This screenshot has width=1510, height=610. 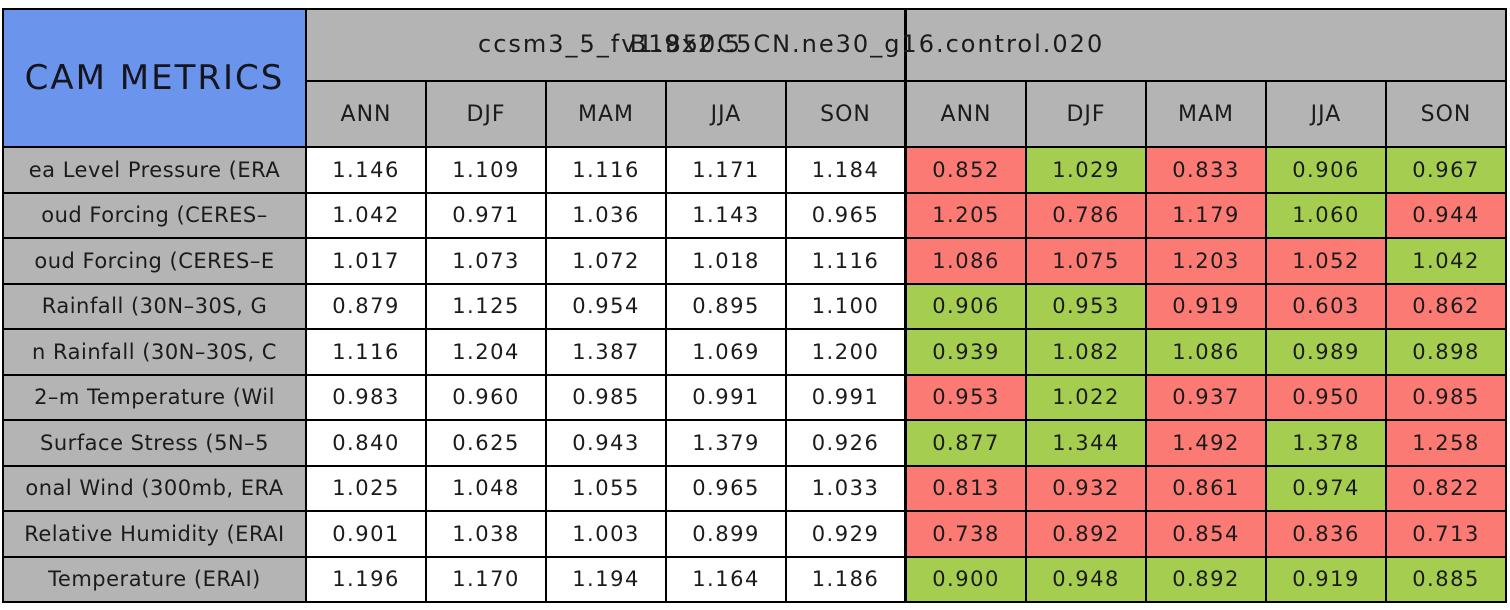 I want to click on metric-value-cell: 1.100, so click(x=847, y=307).